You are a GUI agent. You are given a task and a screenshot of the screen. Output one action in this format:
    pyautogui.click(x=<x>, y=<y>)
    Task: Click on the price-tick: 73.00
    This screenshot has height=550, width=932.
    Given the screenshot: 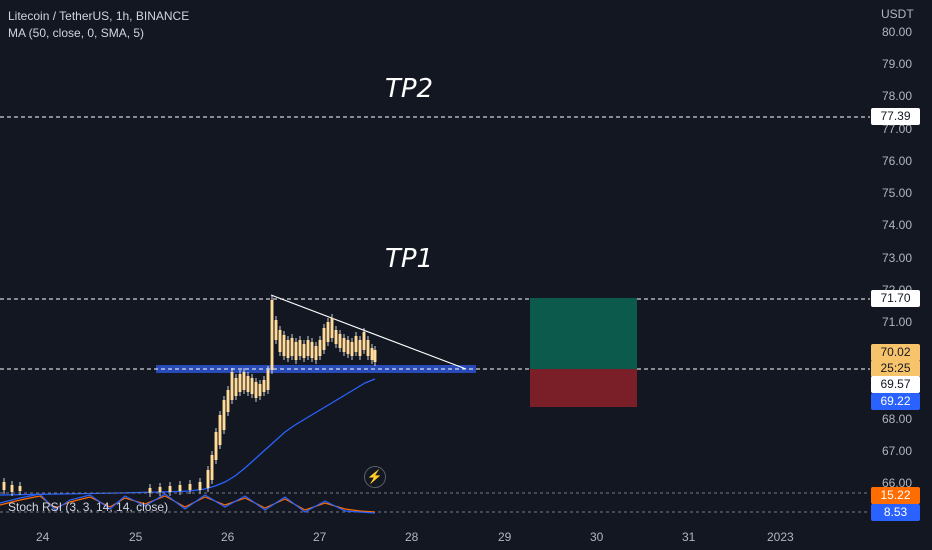 What is the action you would take?
    pyautogui.click(x=897, y=258)
    